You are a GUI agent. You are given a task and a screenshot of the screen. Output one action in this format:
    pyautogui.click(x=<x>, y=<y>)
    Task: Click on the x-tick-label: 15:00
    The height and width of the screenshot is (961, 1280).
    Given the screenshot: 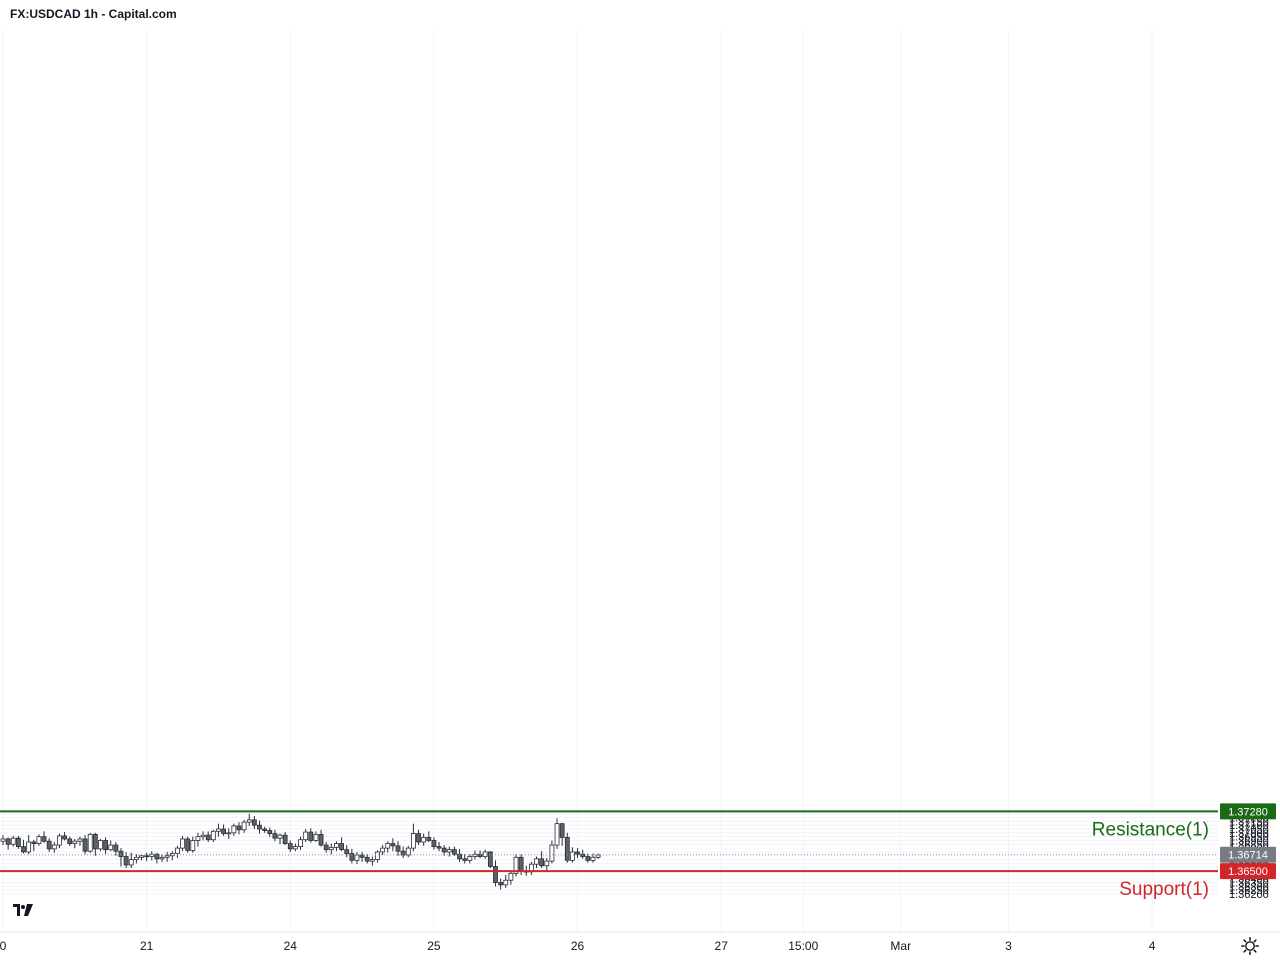 What is the action you would take?
    pyautogui.click(x=803, y=946)
    